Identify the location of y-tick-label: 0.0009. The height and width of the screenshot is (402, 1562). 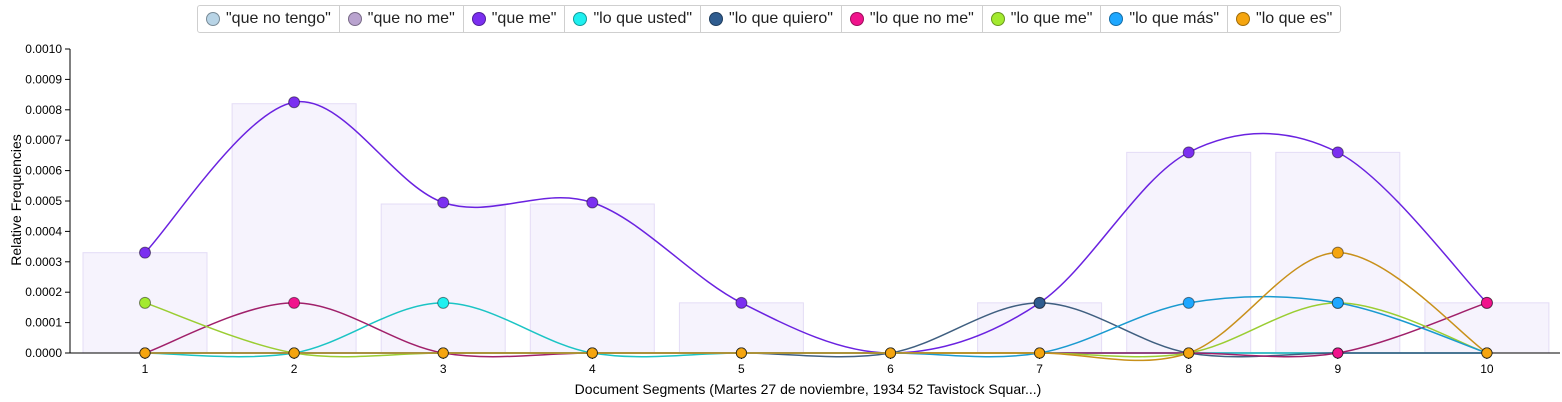
(43, 79).